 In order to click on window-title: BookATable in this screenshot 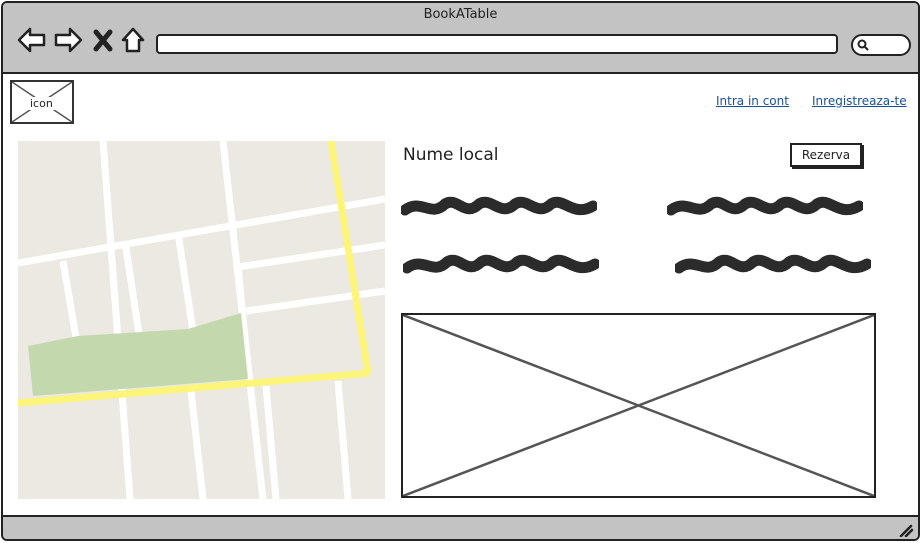, I will do `click(460, 14)`.